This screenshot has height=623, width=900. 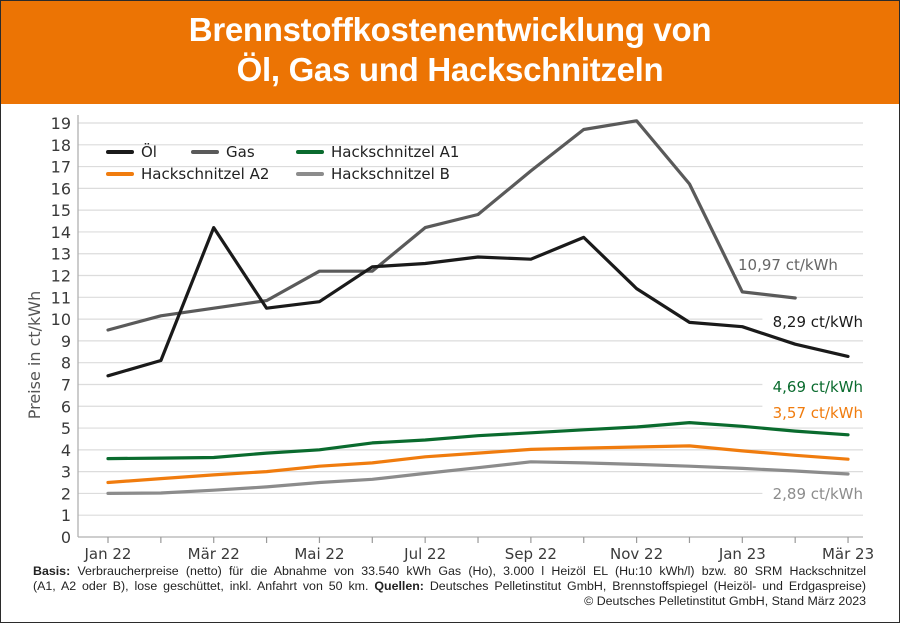 I want to click on y-tick-label: 13, so click(x=61, y=254).